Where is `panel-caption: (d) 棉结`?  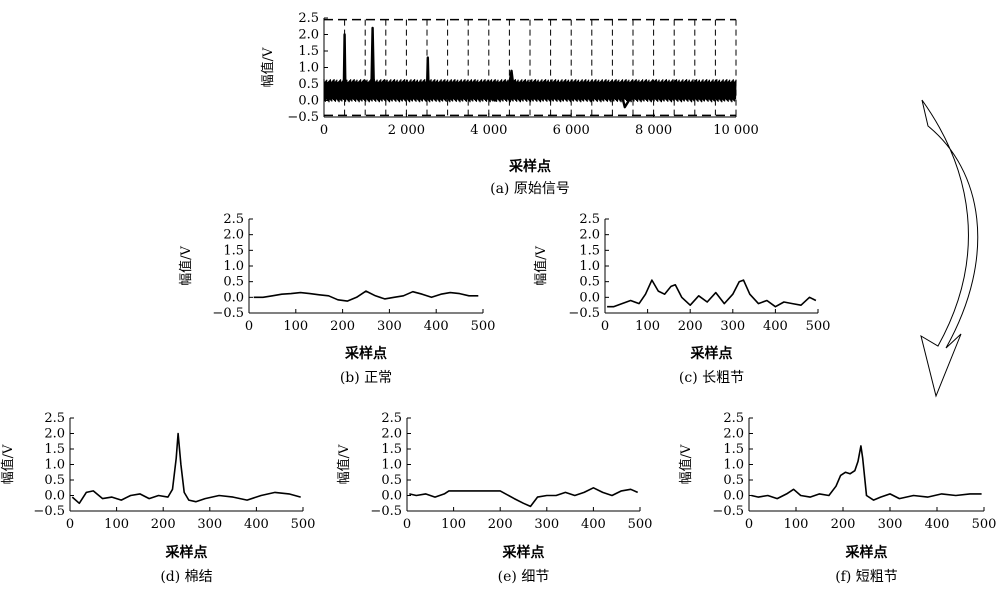
panel-caption: (d) 棉结 is located at coordinates (186, 576).